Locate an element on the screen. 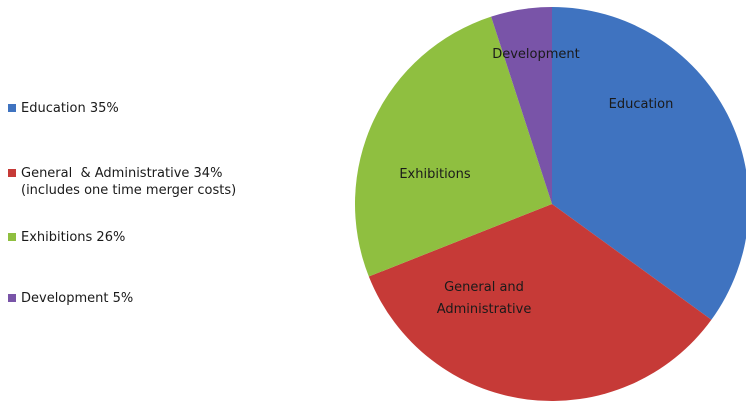  legend-swatch-general-administrative is located at coordinates (12, 173).